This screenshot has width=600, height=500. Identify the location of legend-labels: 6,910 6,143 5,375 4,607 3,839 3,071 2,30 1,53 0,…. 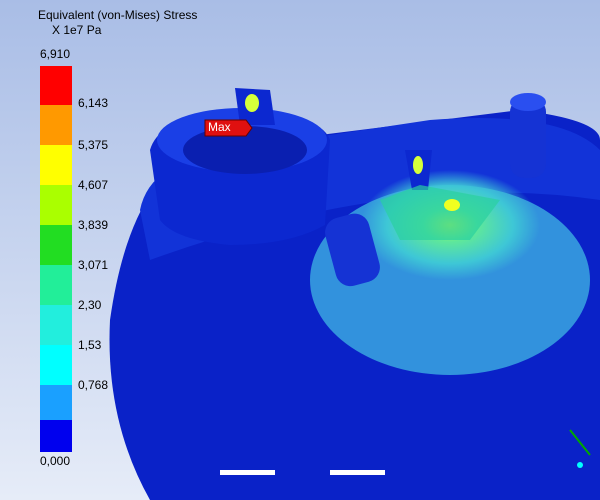
(74, 257).